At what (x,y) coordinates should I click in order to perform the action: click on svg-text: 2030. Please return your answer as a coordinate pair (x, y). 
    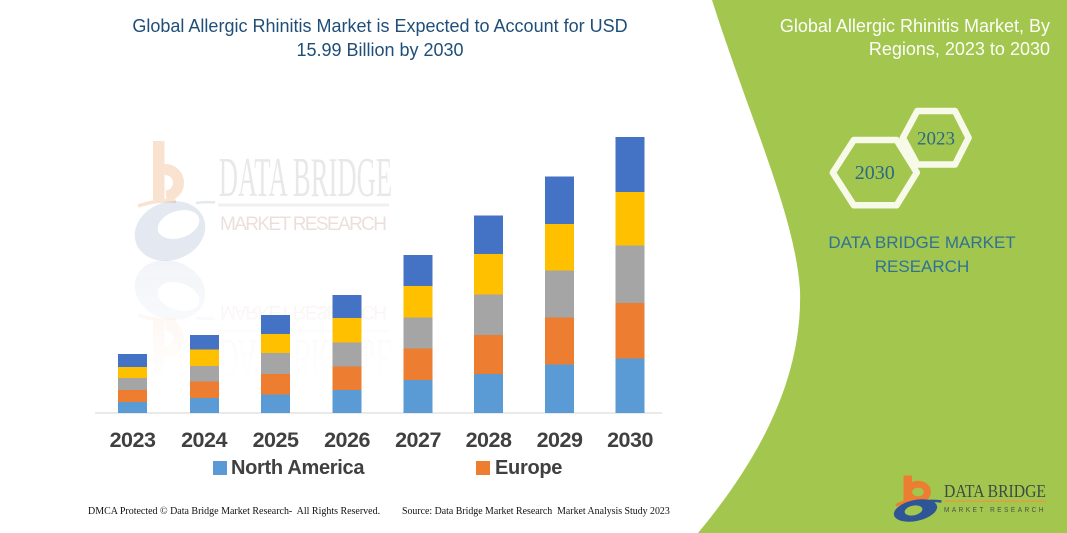
    Looking at the image, I should click on (875, 173).